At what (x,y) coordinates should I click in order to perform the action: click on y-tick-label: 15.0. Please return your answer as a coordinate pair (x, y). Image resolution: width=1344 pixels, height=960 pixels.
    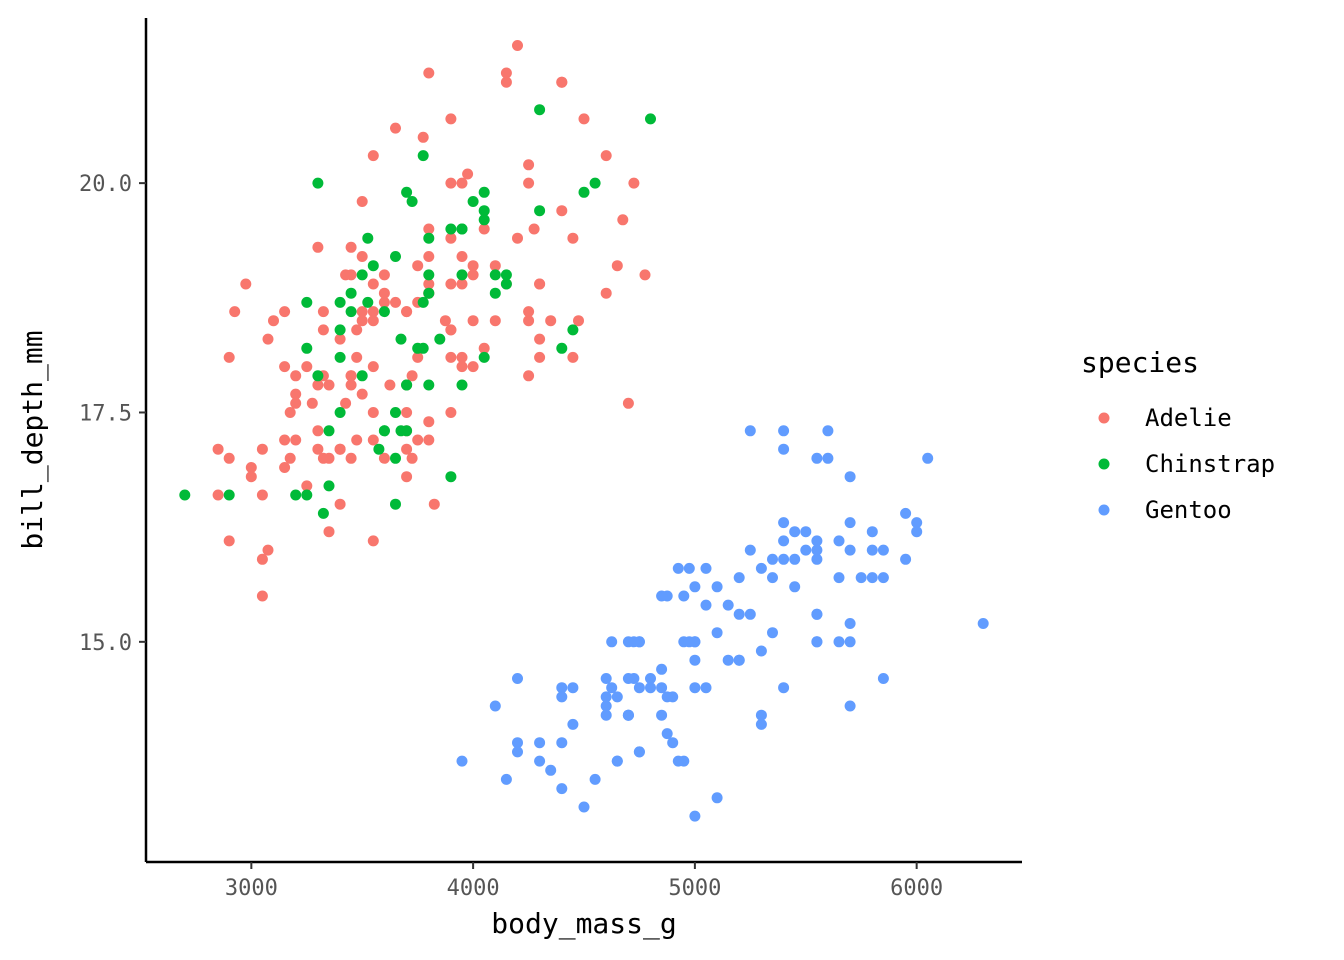
    Looking at the image, I should click on (105, 643).